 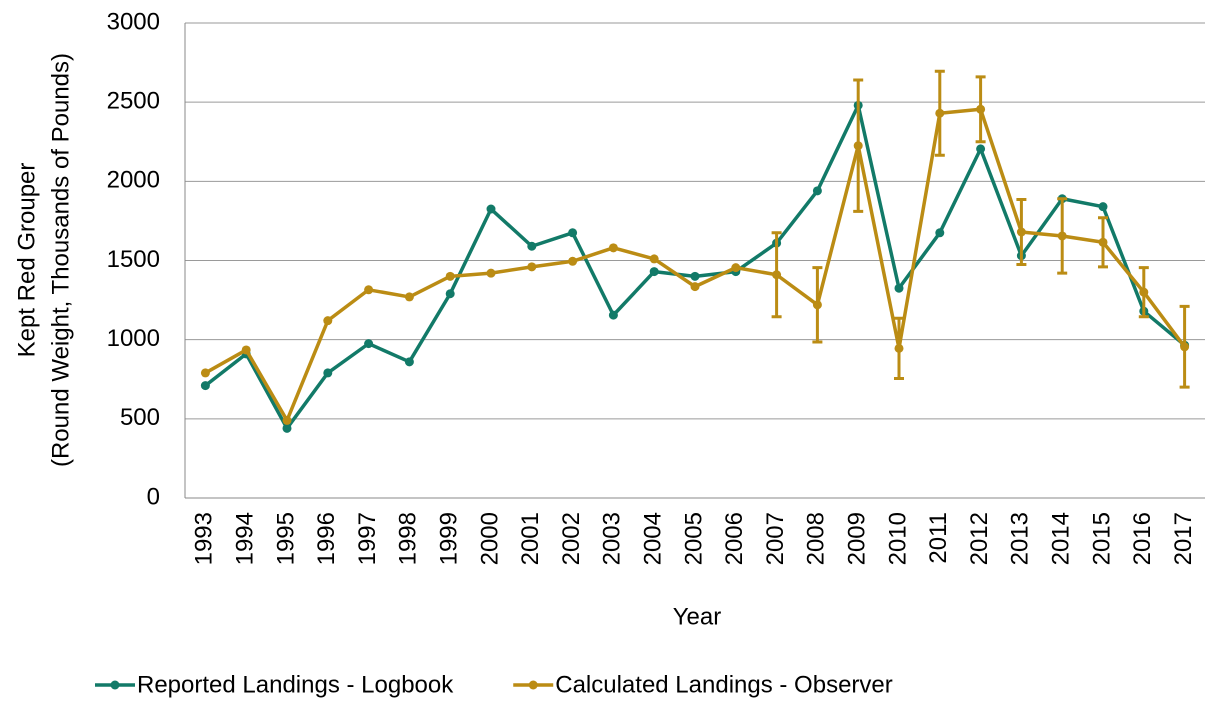 What do you see at coordinates (775, 538) in the screenshot?
I see `x-tick-label: 2007` at bounding box center [775, 538].